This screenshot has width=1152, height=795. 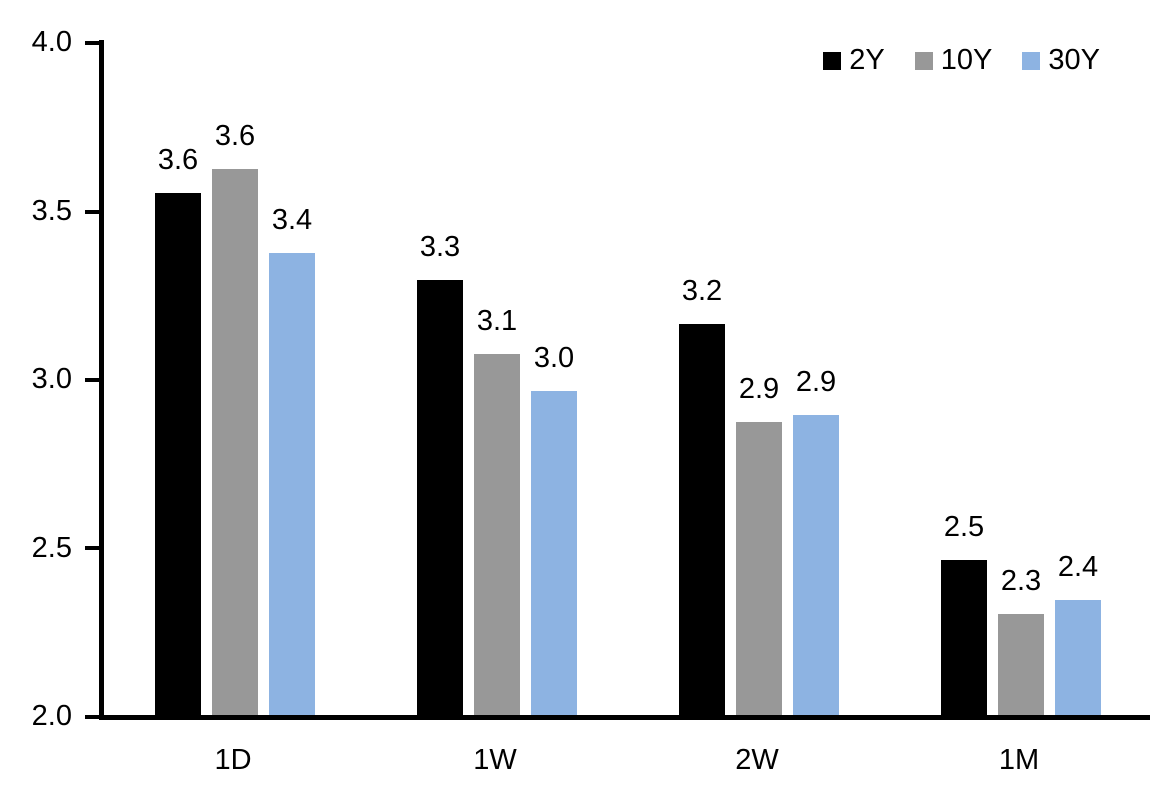 What do you see at coordinates (497, 321) in the screenshot?
I see `data-label-10y-1w: 3.1` at bounding box center [497, 321].